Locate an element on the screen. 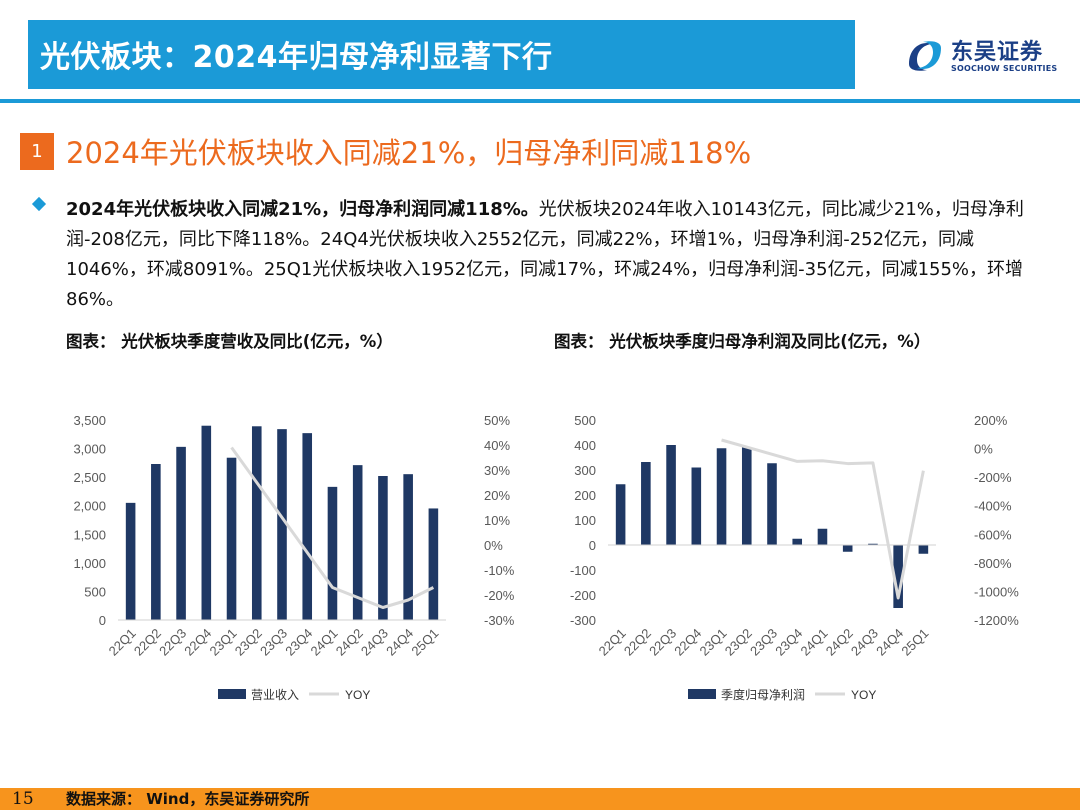 This screenshot has width=1080, height=810. y-right-tick-label: -800% is located at coordinates (993, 563).